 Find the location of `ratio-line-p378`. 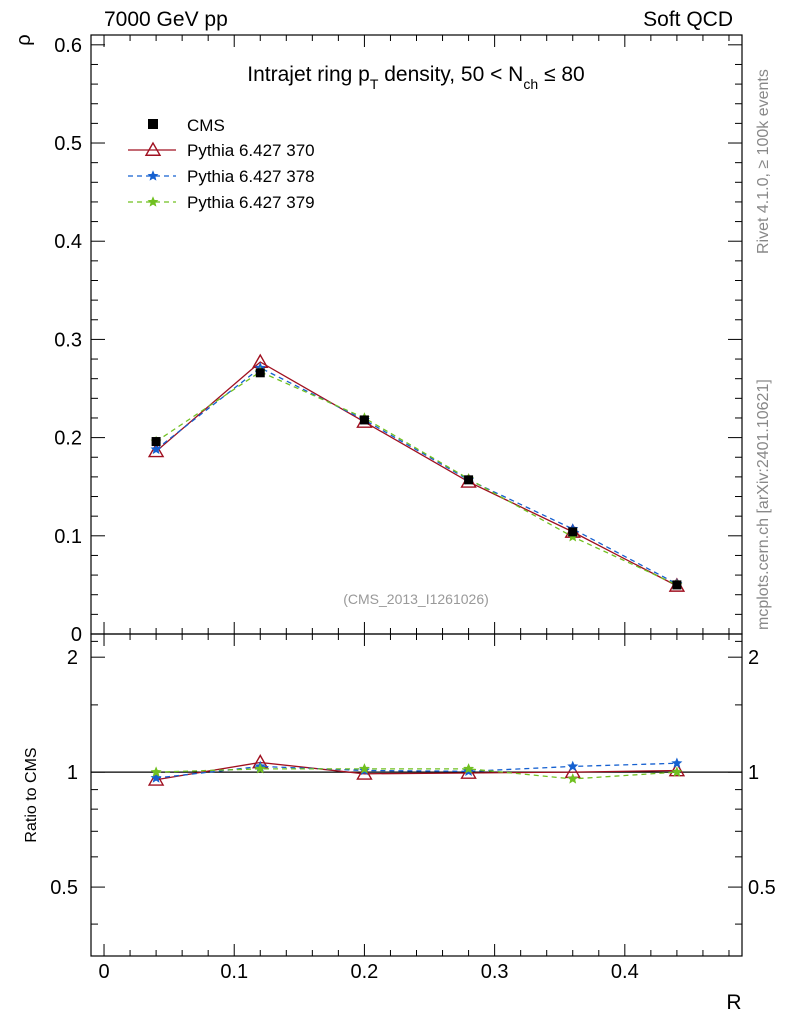

ratio-line-p378 is located at coordinates (416, 770).